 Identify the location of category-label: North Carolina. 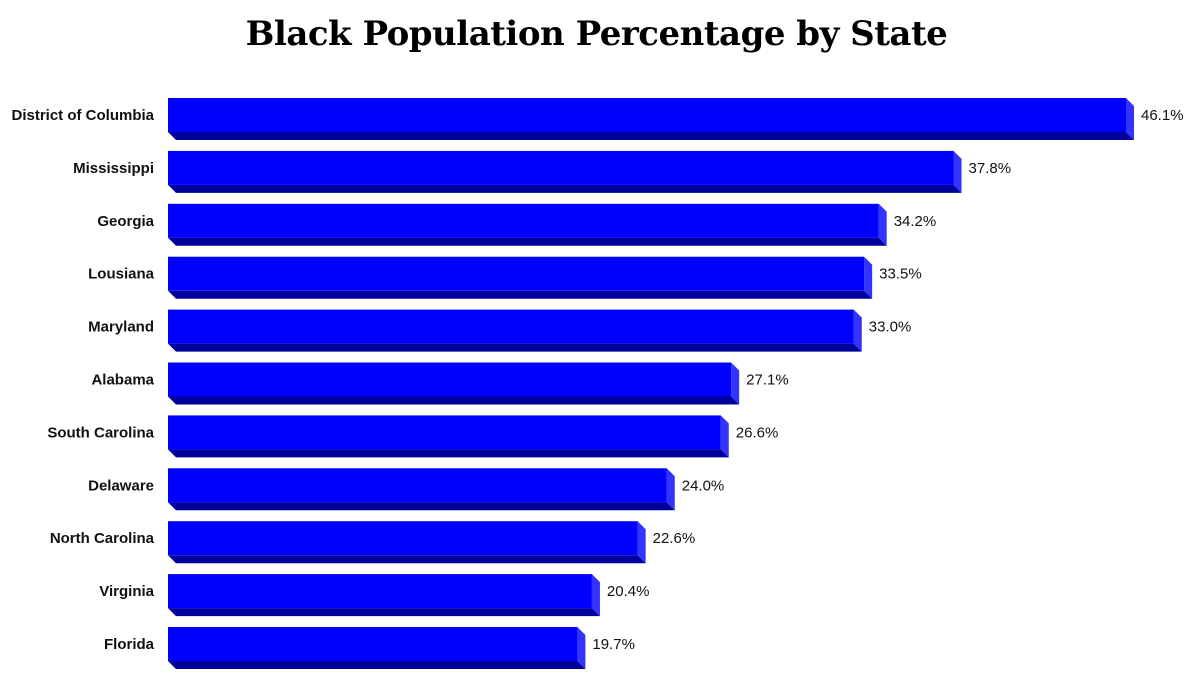
(102, 538).